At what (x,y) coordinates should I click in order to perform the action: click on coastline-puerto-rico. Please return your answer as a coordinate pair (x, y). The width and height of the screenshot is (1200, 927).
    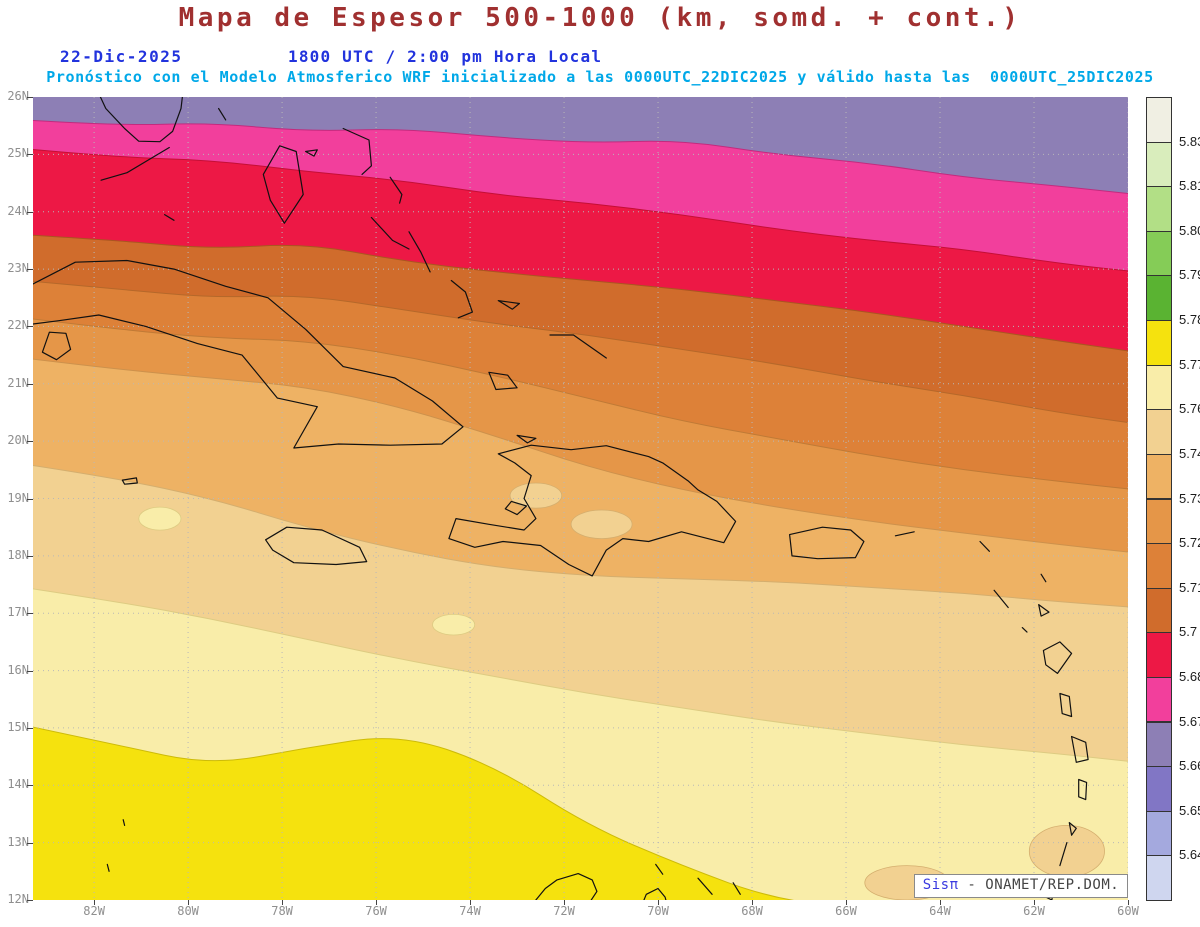
    Looking at the image, I should click on (827, 543).